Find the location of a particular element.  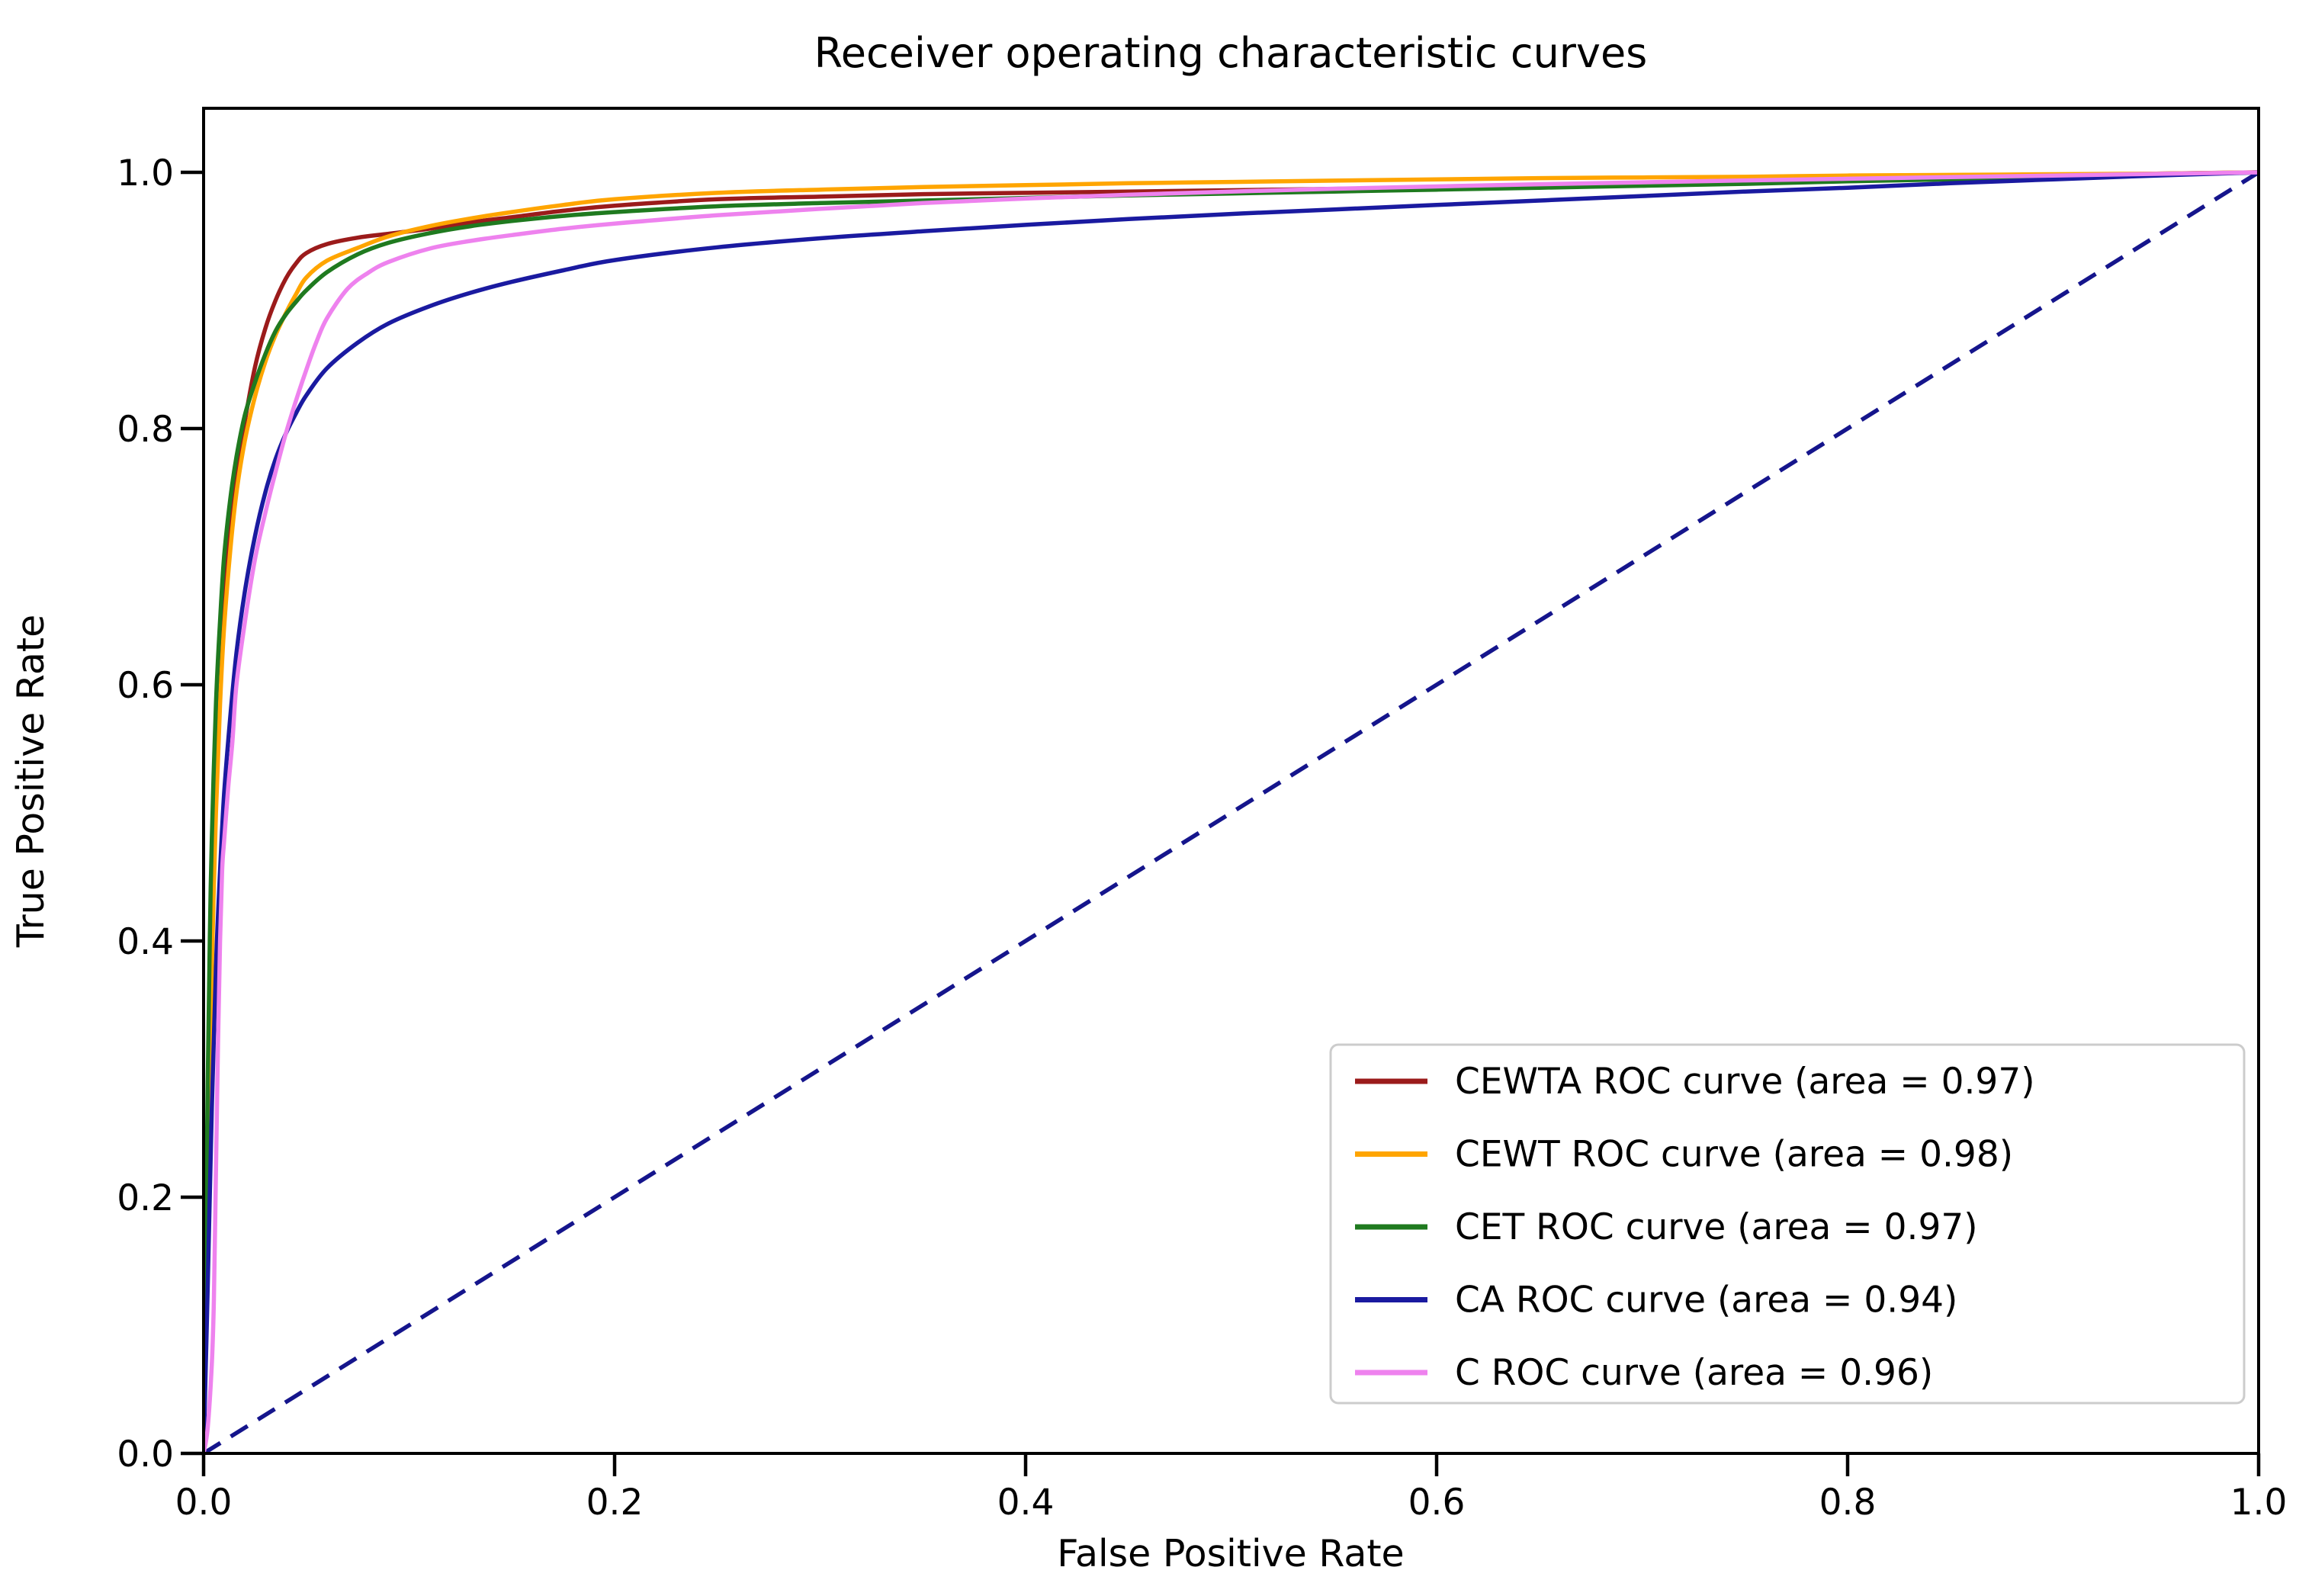

legend-box is located at coordinates (1787, 1224).